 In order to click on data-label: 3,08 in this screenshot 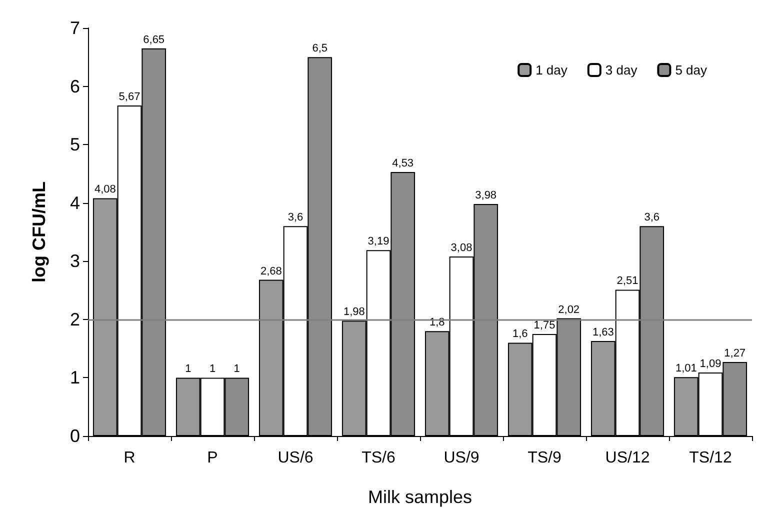, I will do `click(461, 248)`.